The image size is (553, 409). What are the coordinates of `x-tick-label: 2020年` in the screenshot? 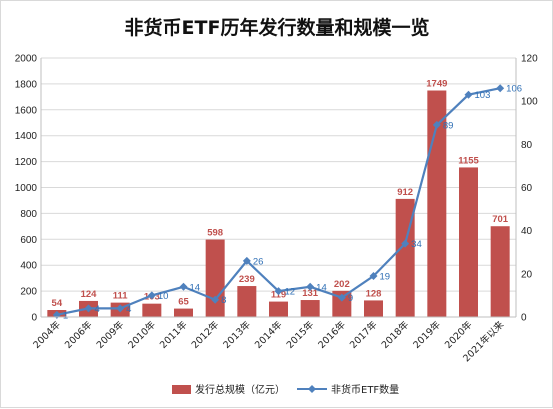 It's located at (458, 334).